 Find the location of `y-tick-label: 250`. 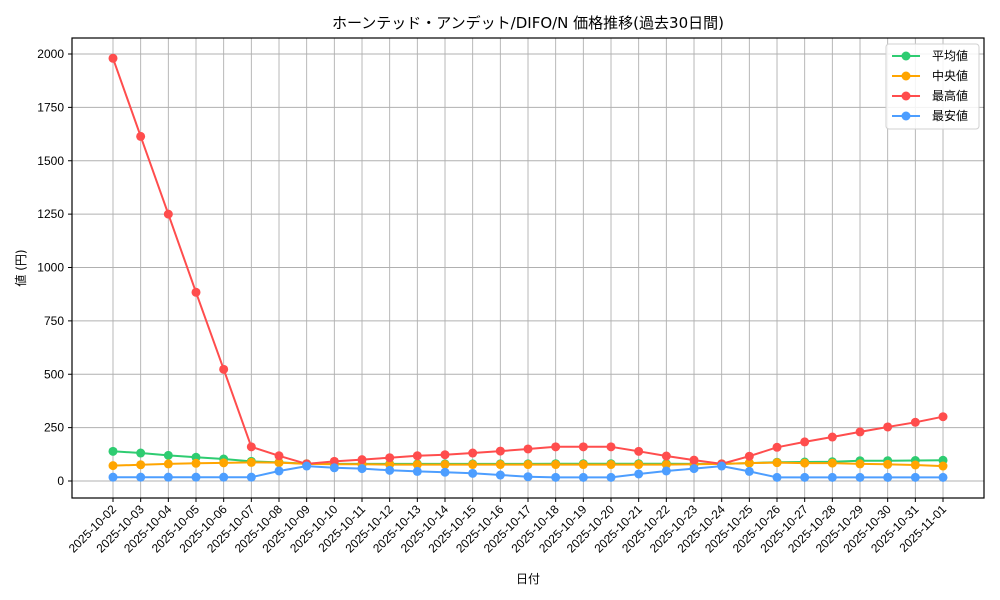

y-tick-label: 250 is located at coordinates (54, 428).